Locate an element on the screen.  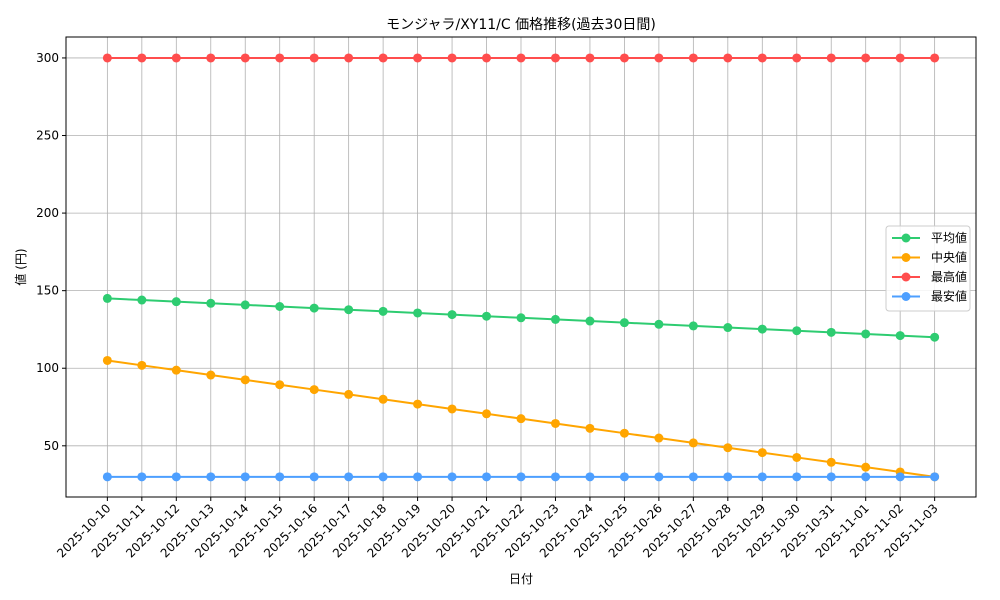
legend-label: 最高値 is located at coordinates (949, 276).